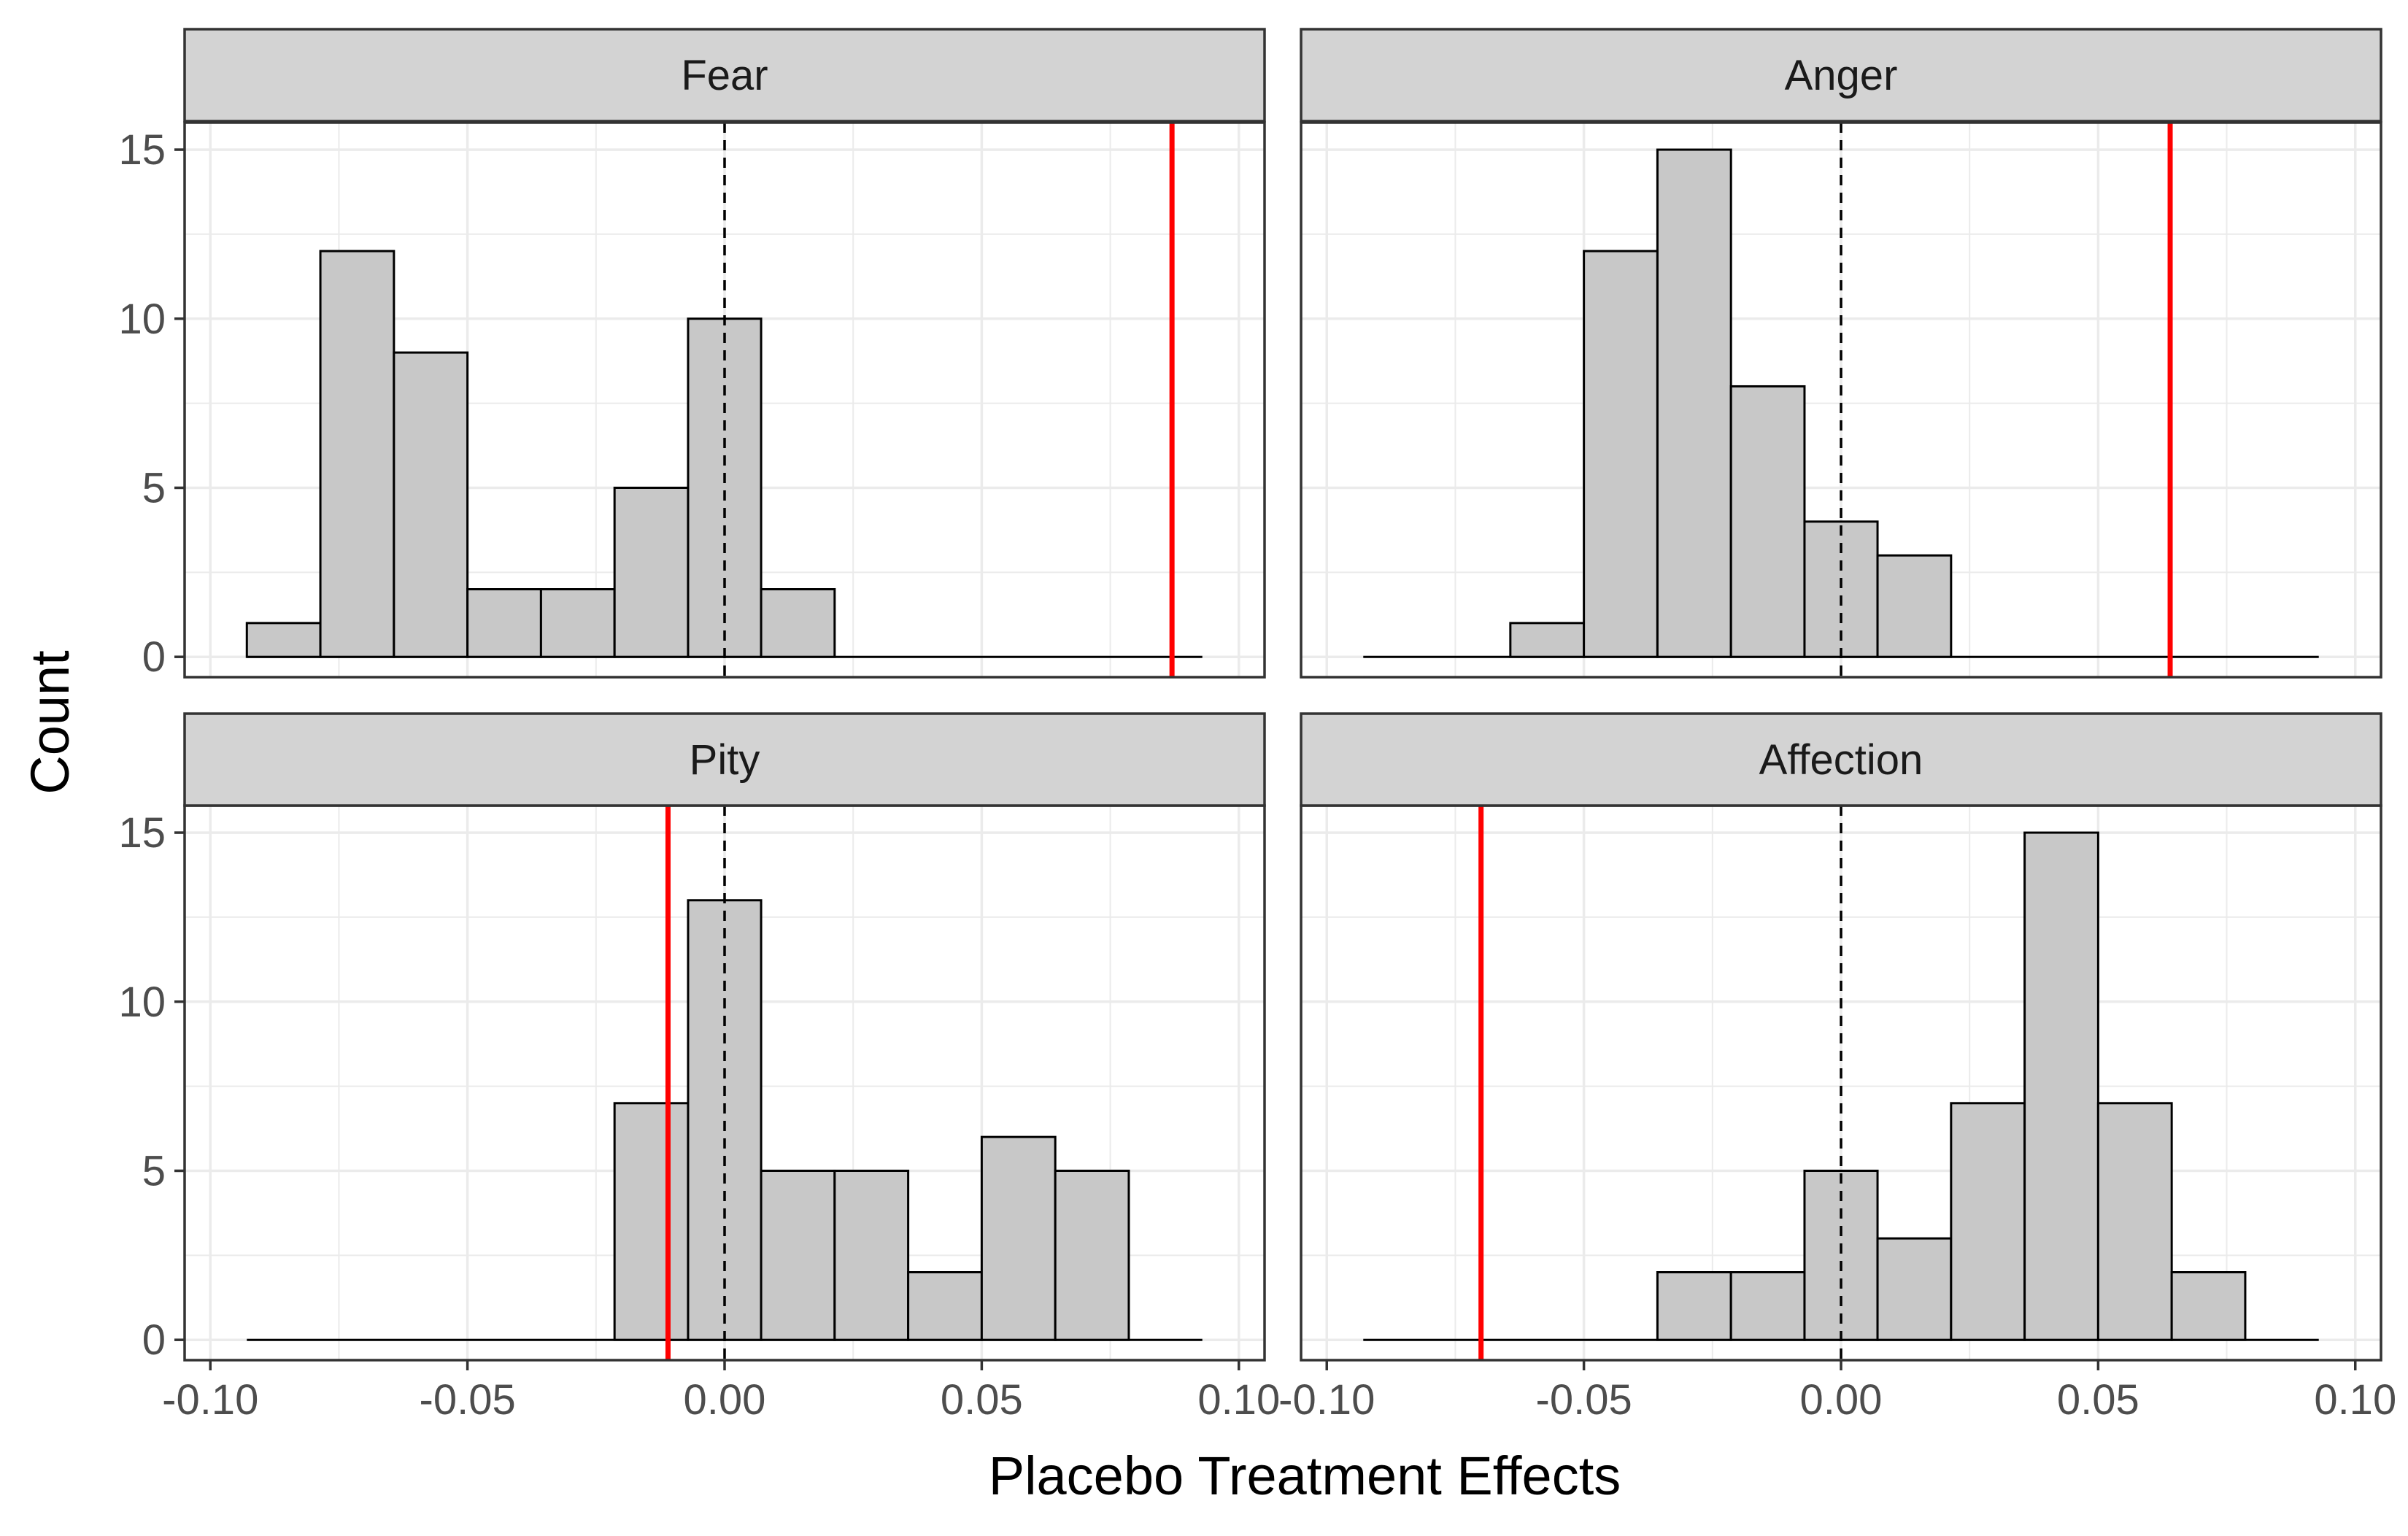 This screenshot has height=1536, width=2408. I want to click on facet-strip-label: Pity, so click(725, 760).